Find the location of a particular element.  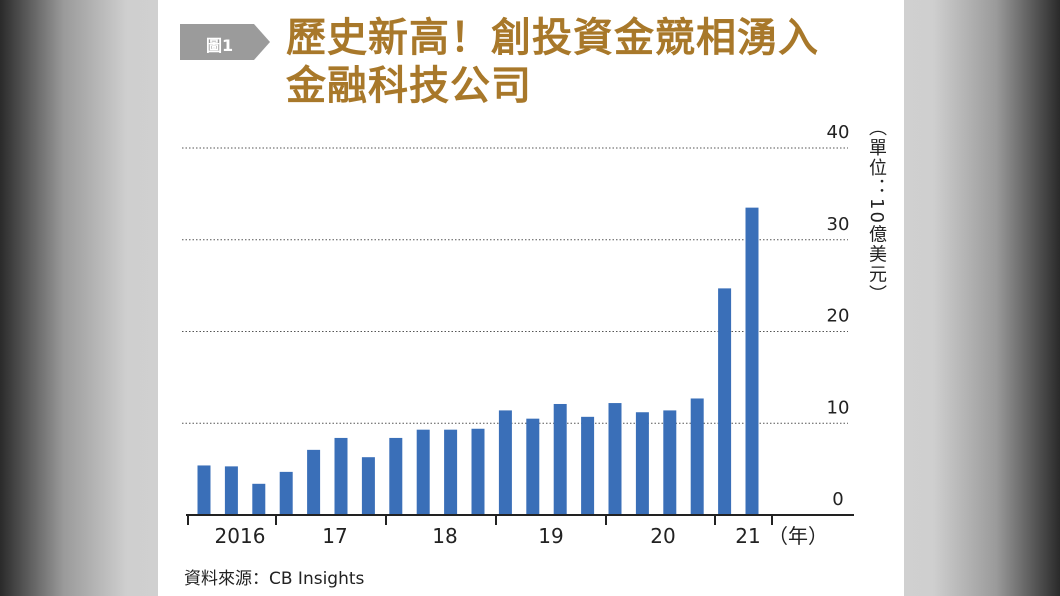

y-tick-label: 40 is located at coordinates (838, 132).